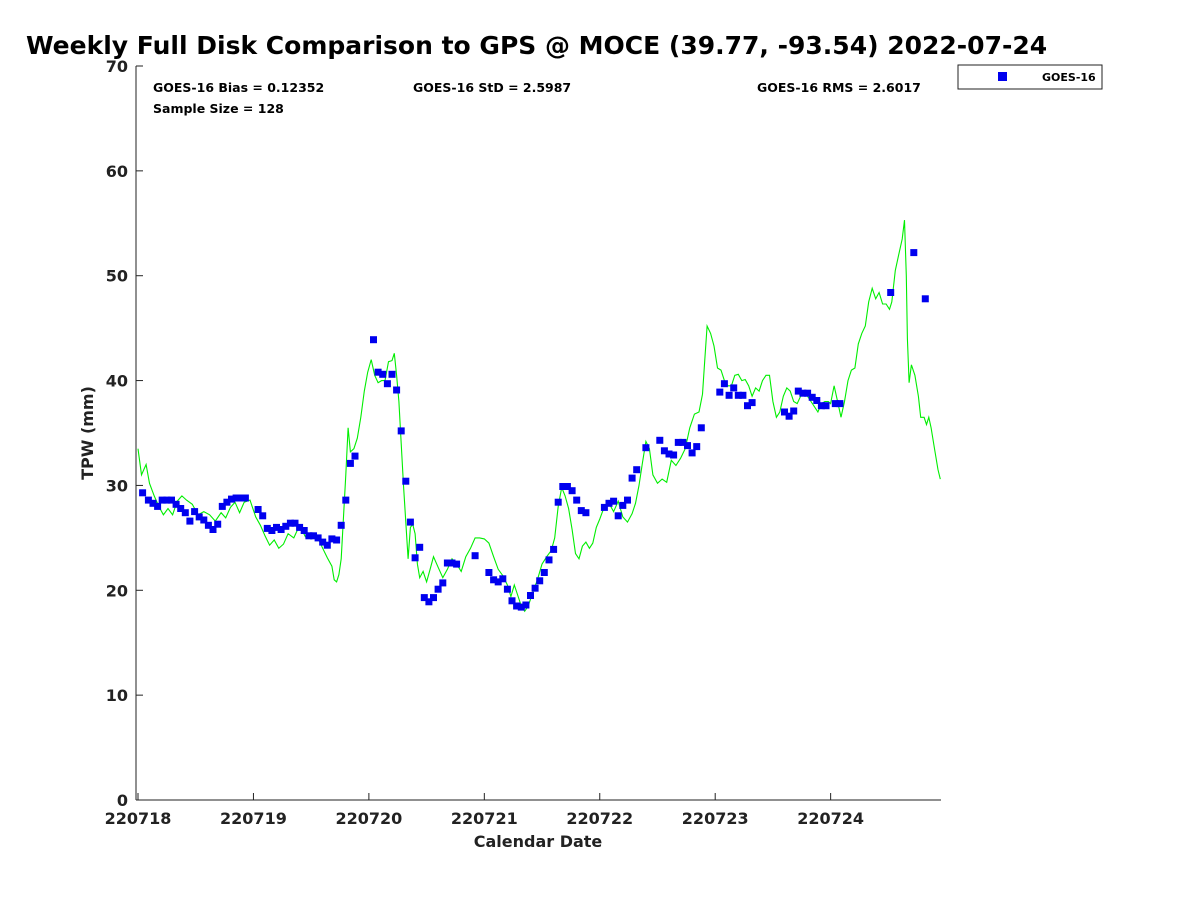 This screenshot has height=900, width=1200. What do you see at coordinates (238, 87) in the screenshot?
I see `stat-bias: GOES-16 Bias = 0.12352` at bounding box center [238, 87].